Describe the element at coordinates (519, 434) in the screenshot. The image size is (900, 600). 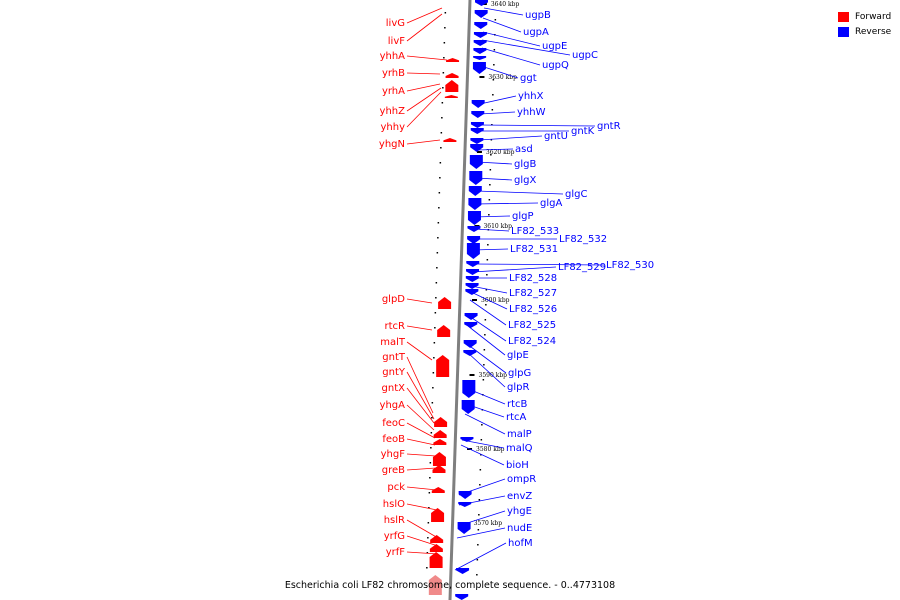
I see `reverse-gene-label: malP` at that location.